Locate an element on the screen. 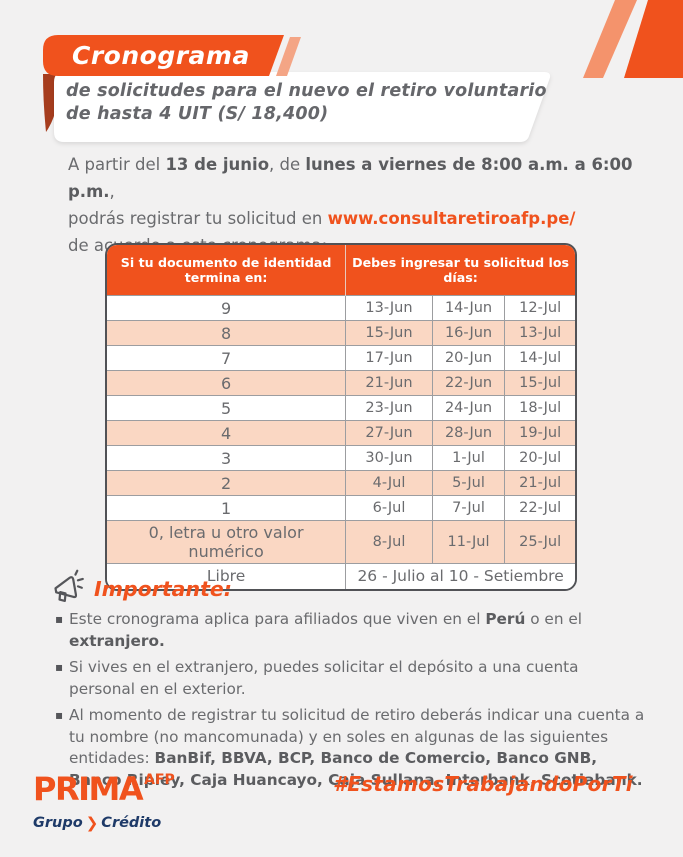  subtitle-plate is located at coordinates (302, 107).